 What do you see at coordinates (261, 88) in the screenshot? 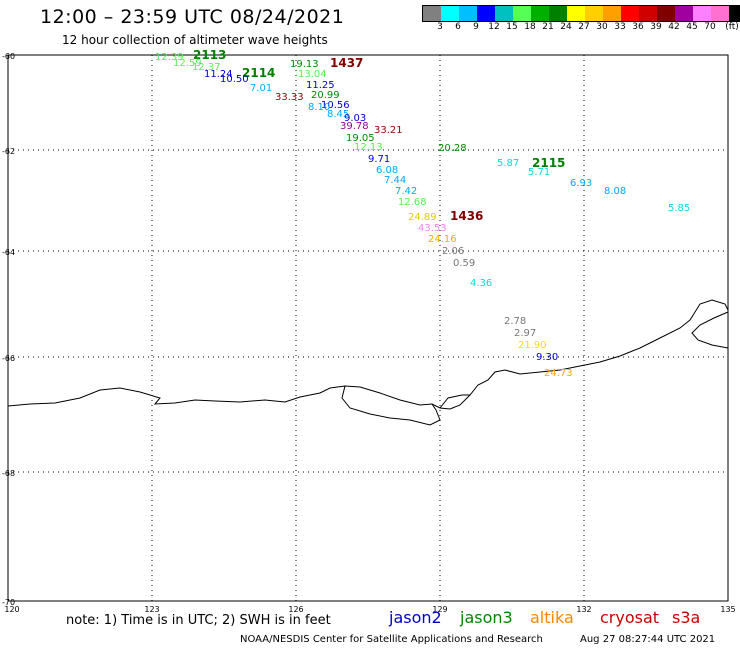
I see `wave-height-value: 7.01` at bounding box center [261, 88].